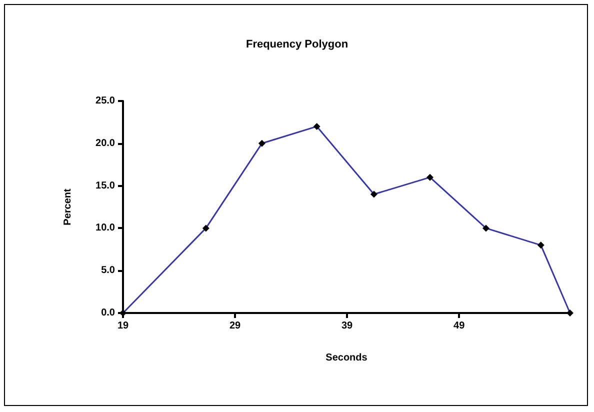  Describe the element at coordinates (68, 207) in the screenshot. I see `y-axis-title: Percent` at that location.